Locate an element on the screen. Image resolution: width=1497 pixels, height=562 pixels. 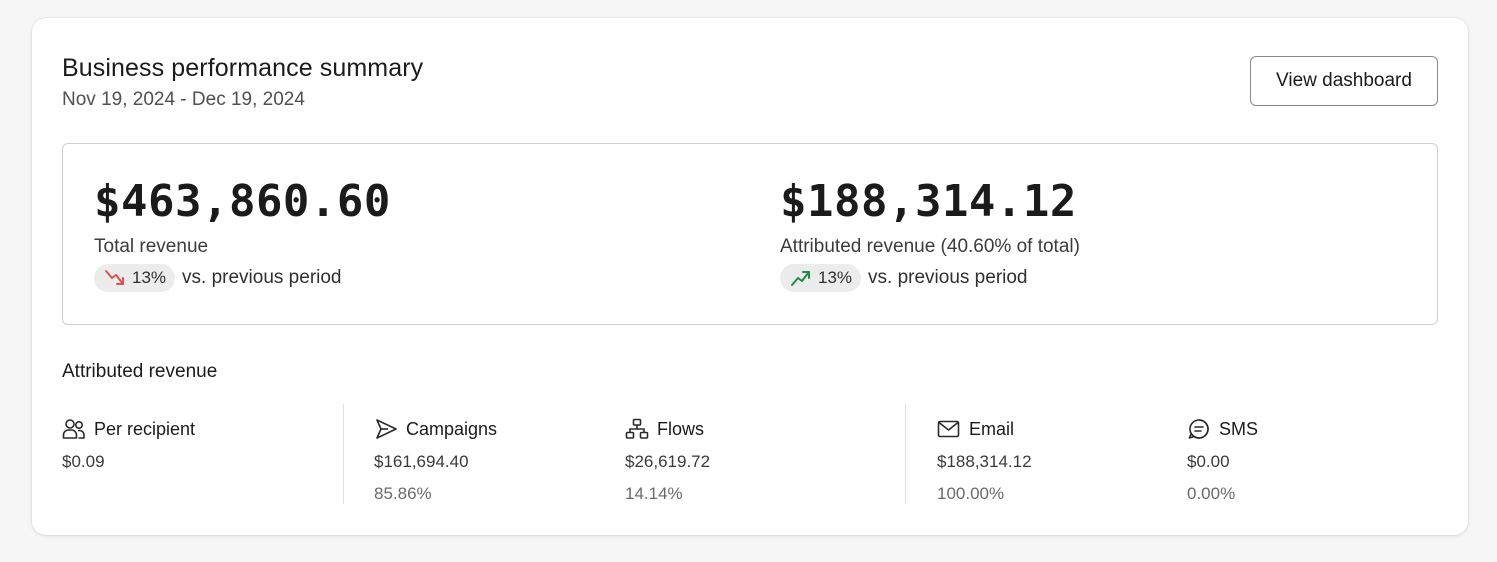
total-revenue-value: $463,860.60 is located at coordinates (242, 201).